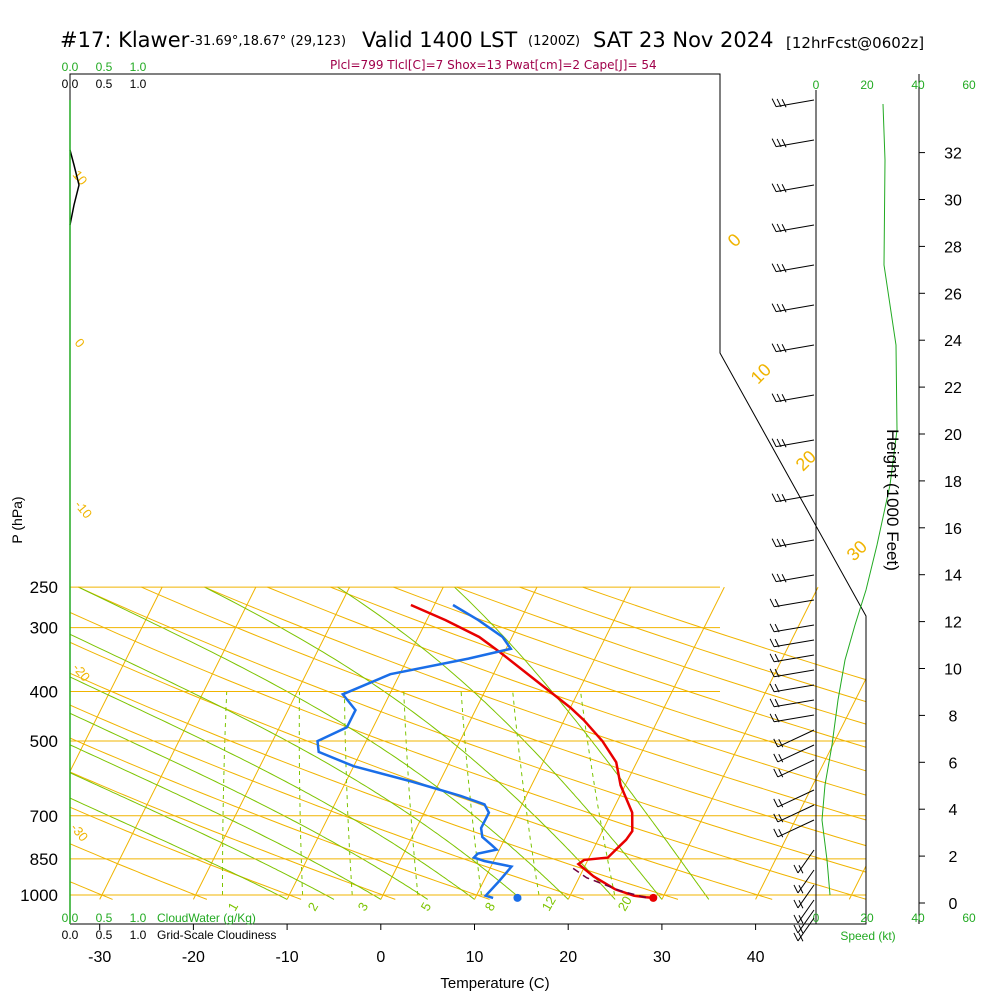 This screenshot has width=1000, height=1000. What do you see at coordinates (568, 957) in the screenshot?
I see `x-tick-label: 20` at bounding box center [568, 957].